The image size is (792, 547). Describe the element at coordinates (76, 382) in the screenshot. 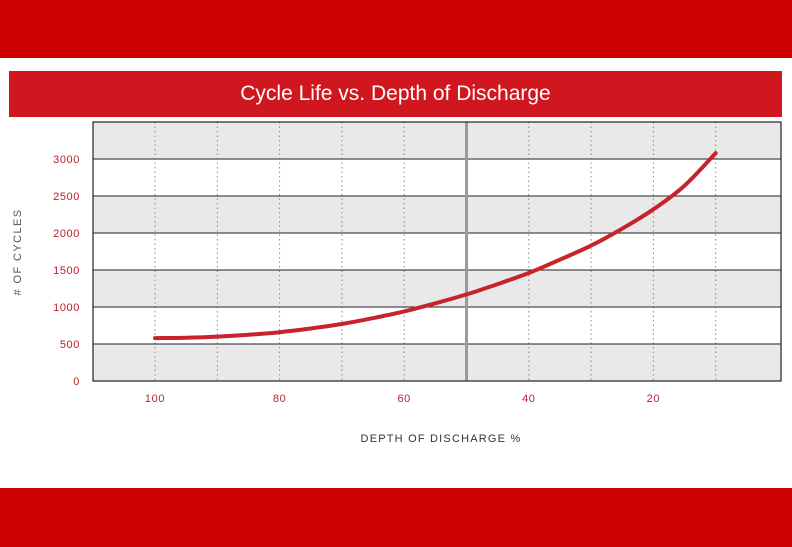

I see `y-tick-label: 0` at that location.